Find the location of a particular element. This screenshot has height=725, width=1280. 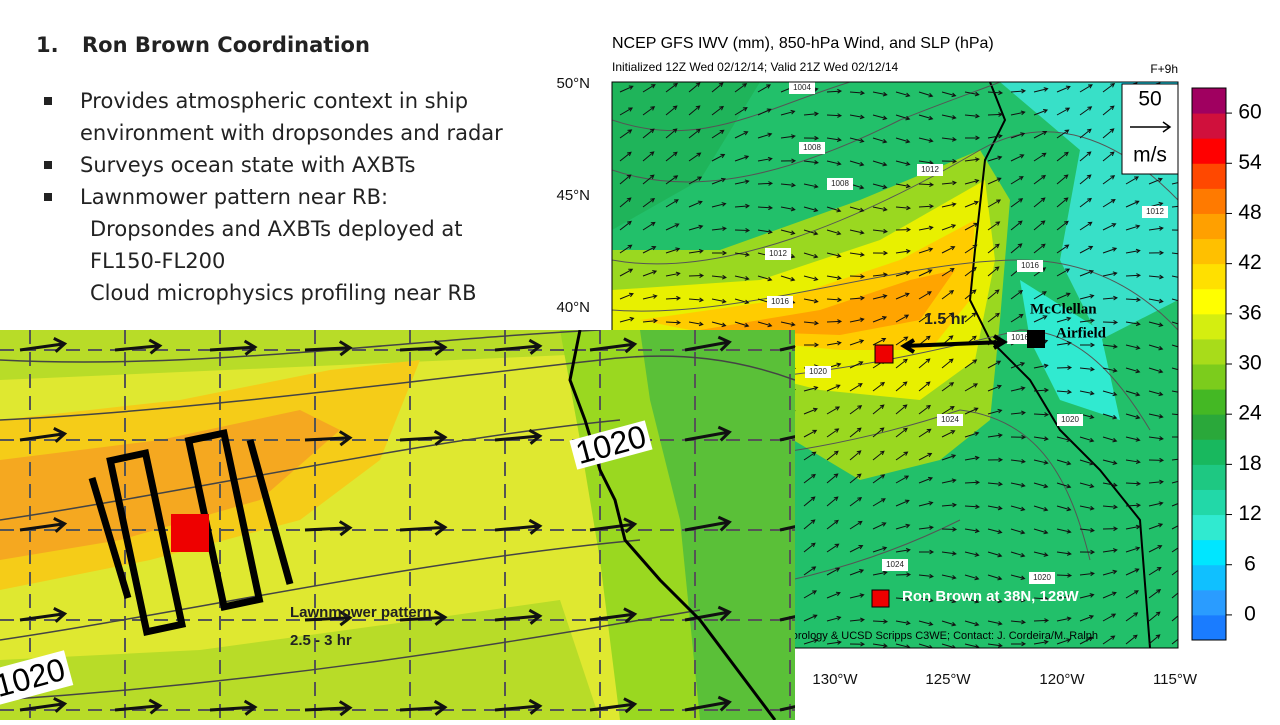

contour-label: 1004 is located at coordinates (802, 87).